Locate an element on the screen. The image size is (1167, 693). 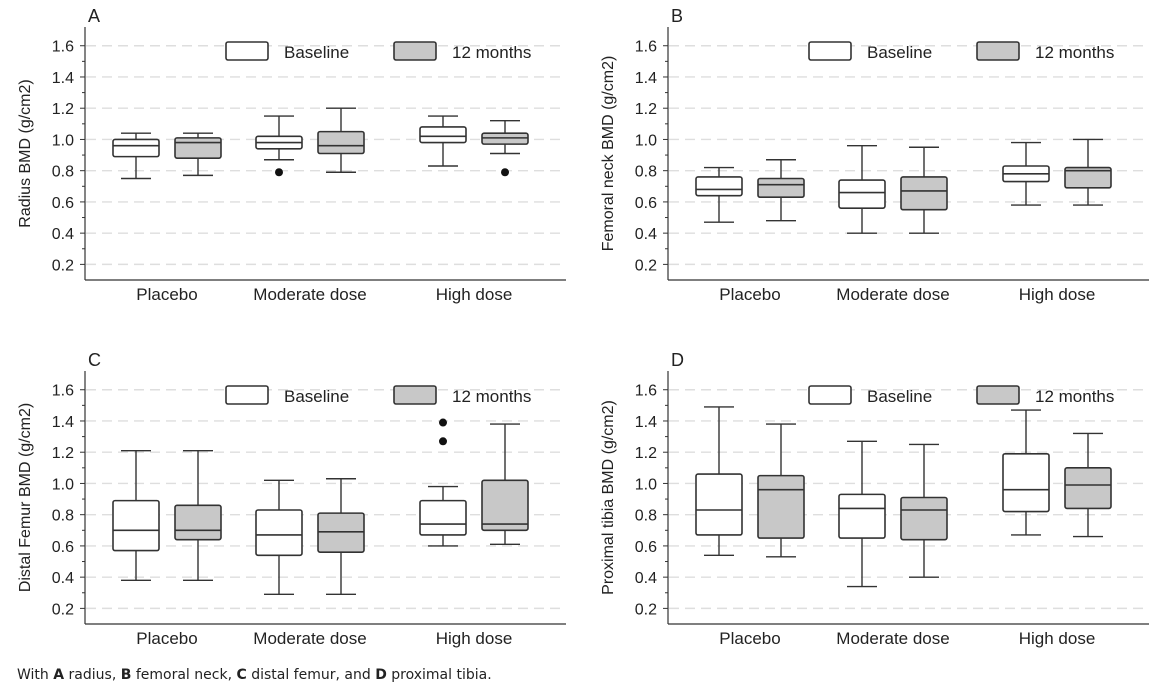
panel-label: C is located at coordinates (94, 360).